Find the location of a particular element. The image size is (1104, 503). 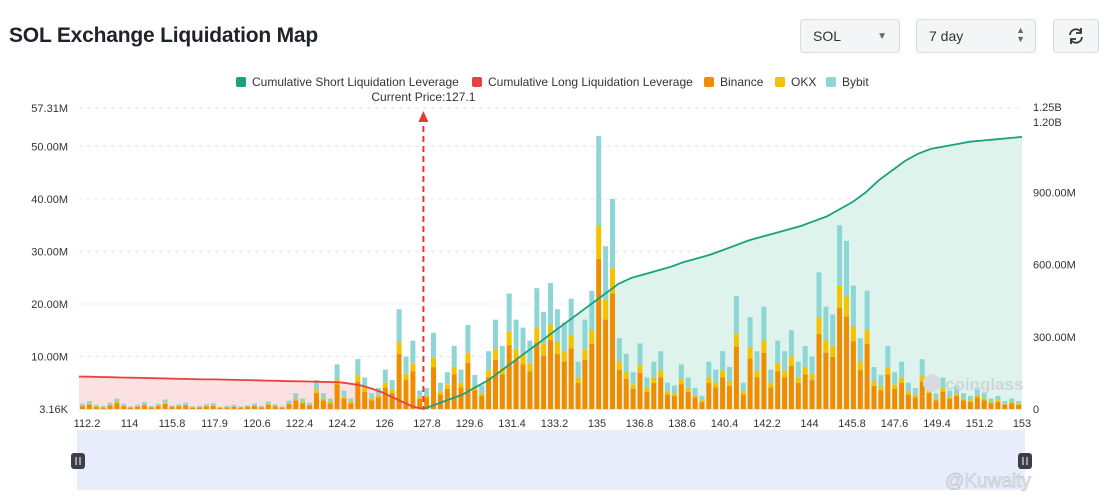

y-left-tick-label: 30.00M is located at coordinates (49, 252).